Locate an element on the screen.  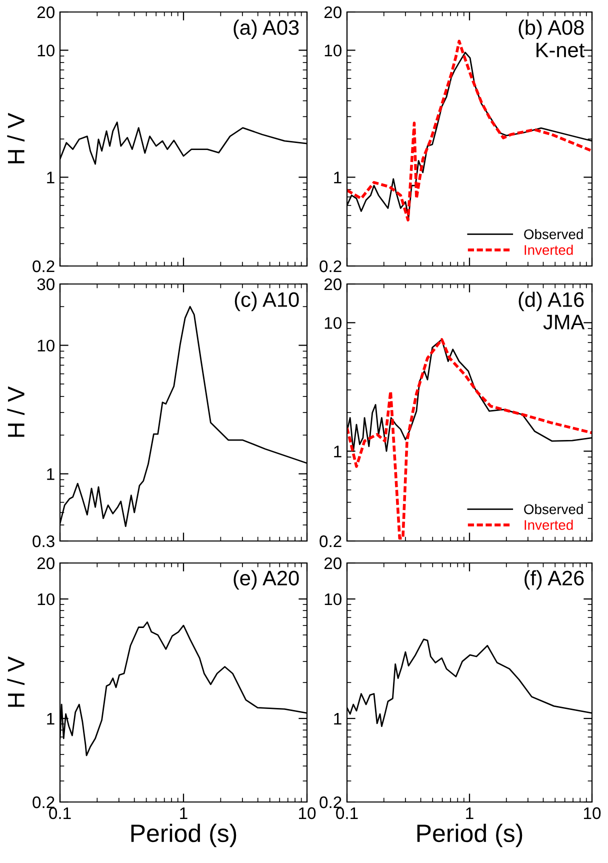
chart-title: (a) A03 is located at coordinates (266, 30).